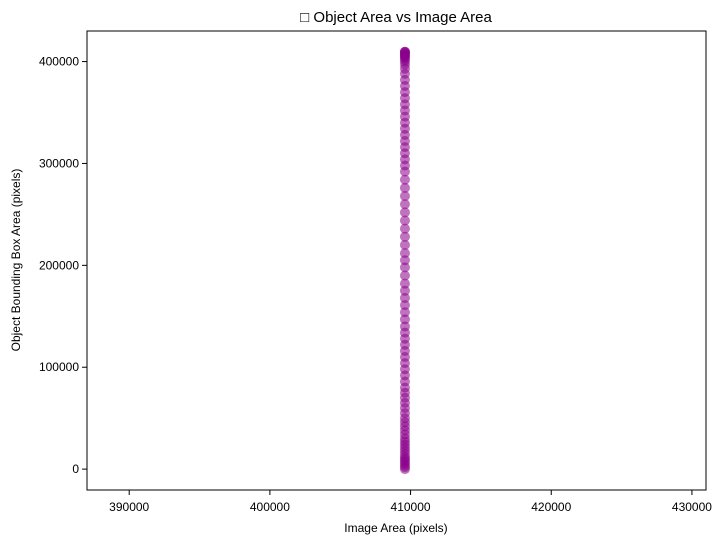 This screenshot has height=545, width=715. What do you see at coordinates (59, 163) in the screenshot?
I see `y-tick-label: 300000` at bounding box center [59, 163].